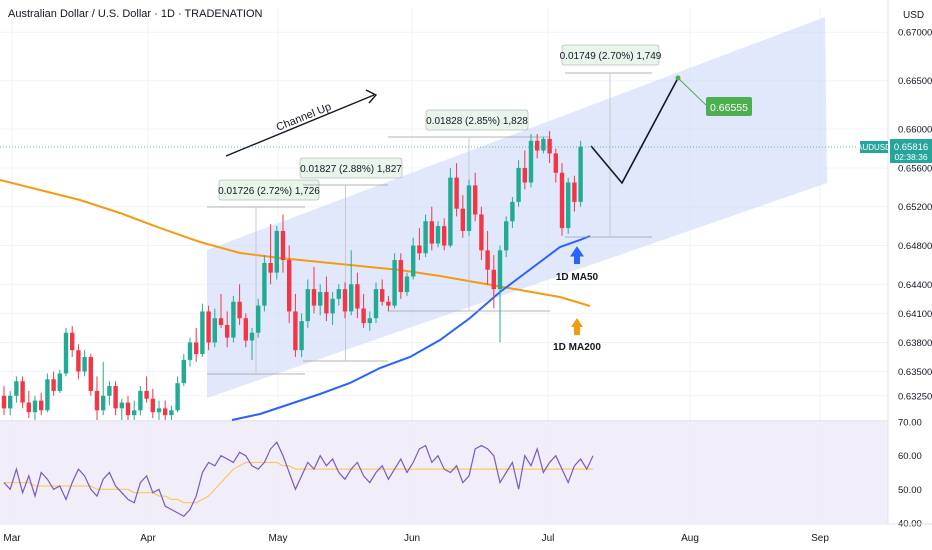 The image size is (932, 550). Describe the element at coordinates (915, 372) in the screenshot. I see `price-tick-label: 0.63500` at that location.